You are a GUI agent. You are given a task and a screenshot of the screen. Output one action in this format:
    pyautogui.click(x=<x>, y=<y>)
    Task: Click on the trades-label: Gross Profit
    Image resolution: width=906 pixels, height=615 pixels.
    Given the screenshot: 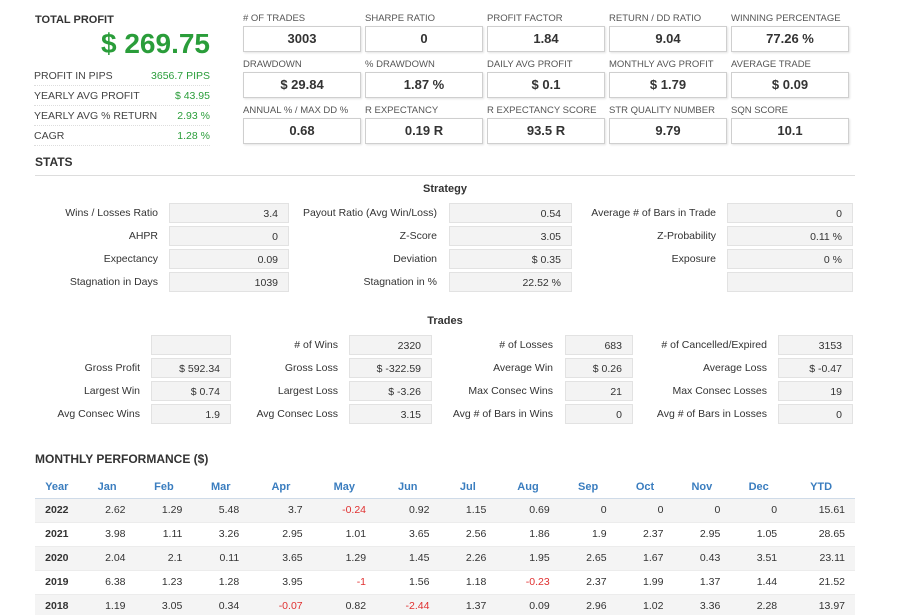 What is the action you would take?
    pyautogui.click(x=112, y=368)
    